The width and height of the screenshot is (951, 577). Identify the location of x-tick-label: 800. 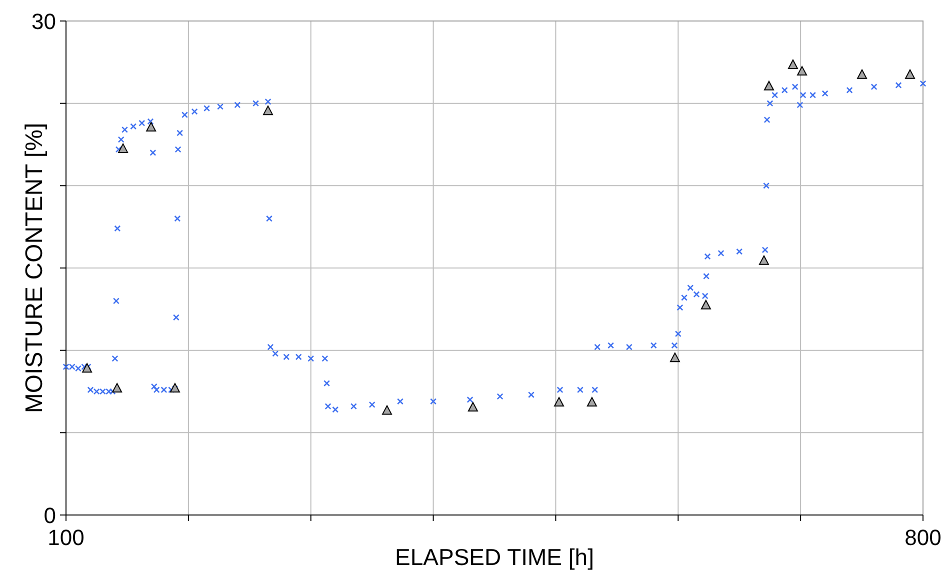
(923, 537).